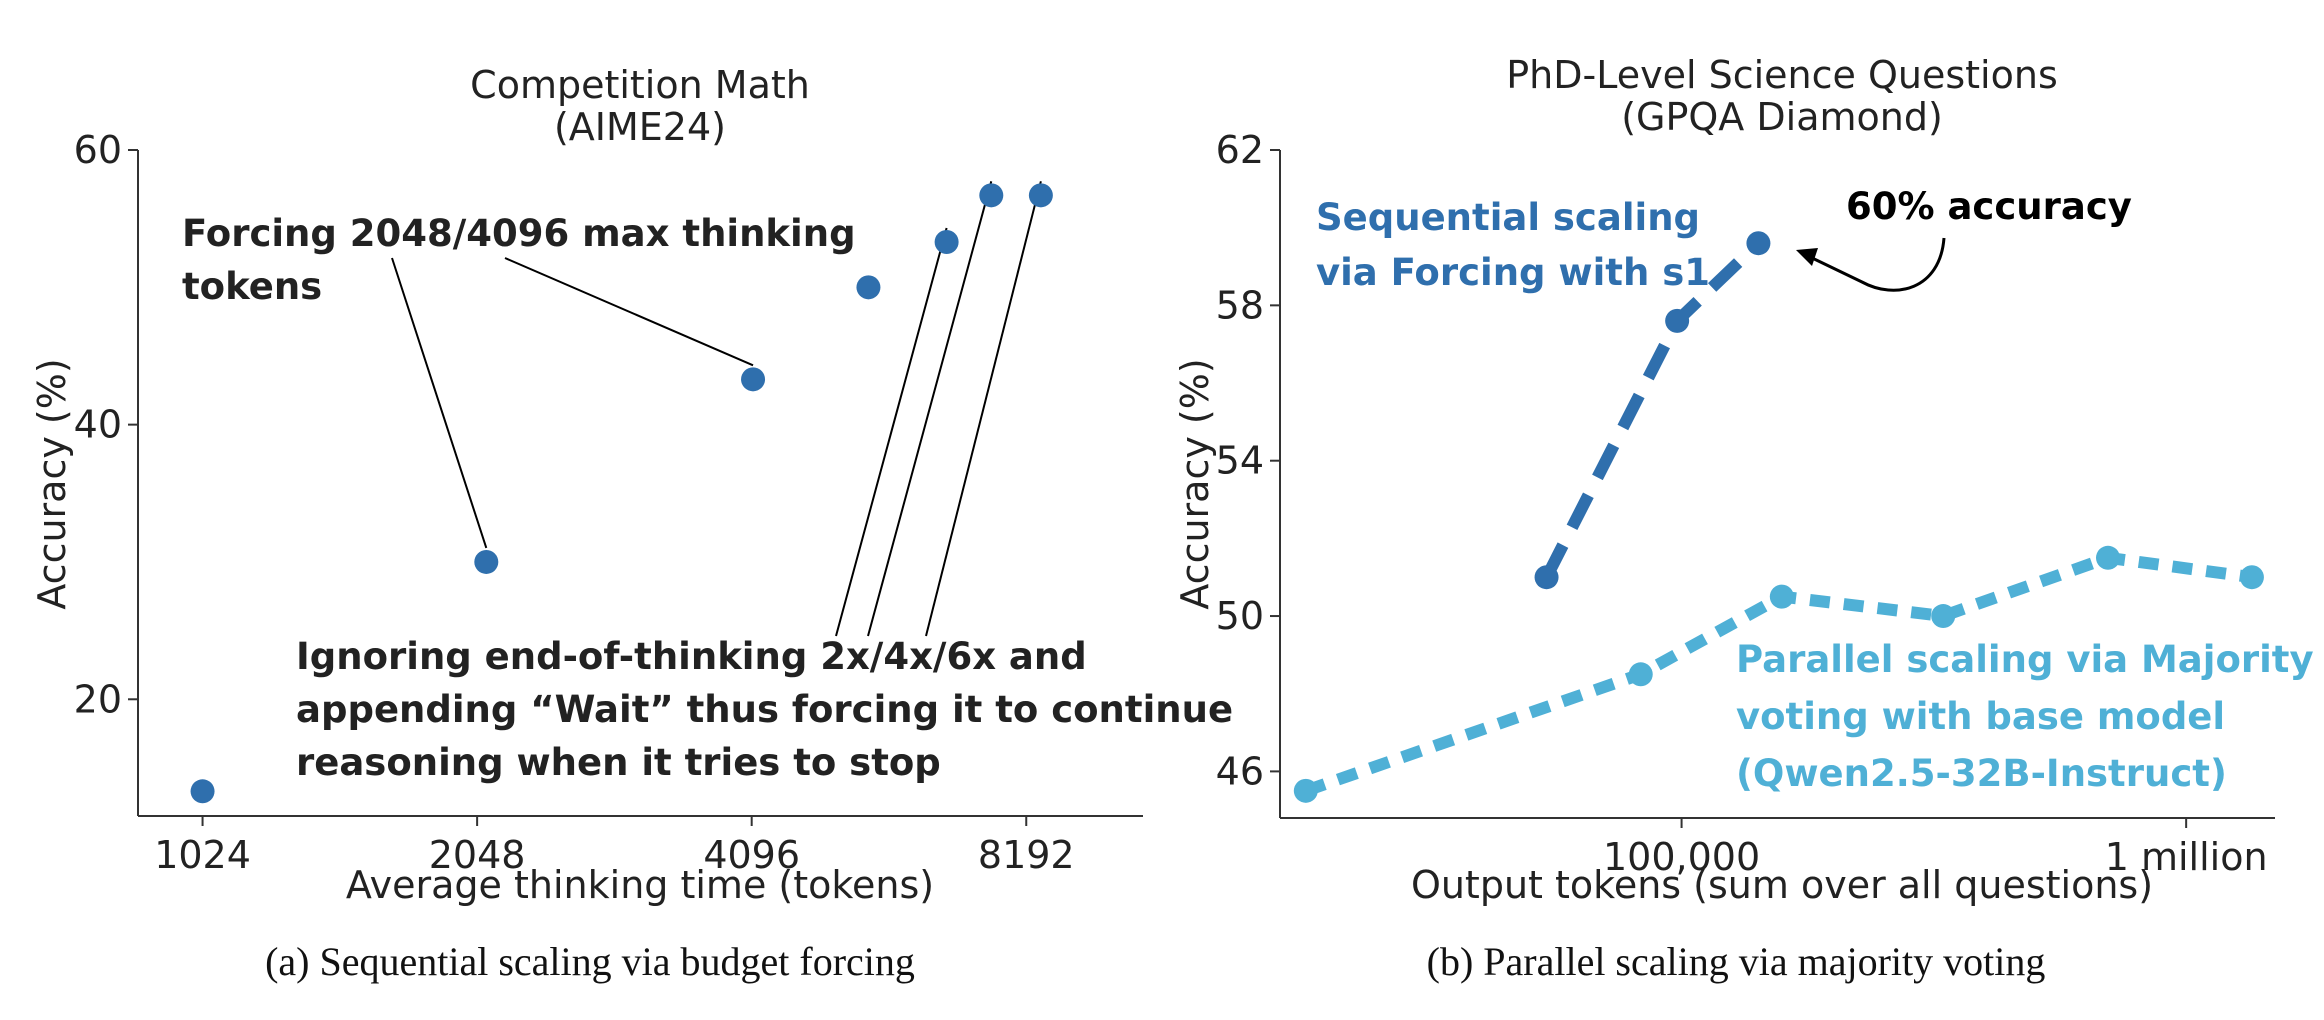  I want to click on x-tick-label: 1 million, so click(2186, 857).